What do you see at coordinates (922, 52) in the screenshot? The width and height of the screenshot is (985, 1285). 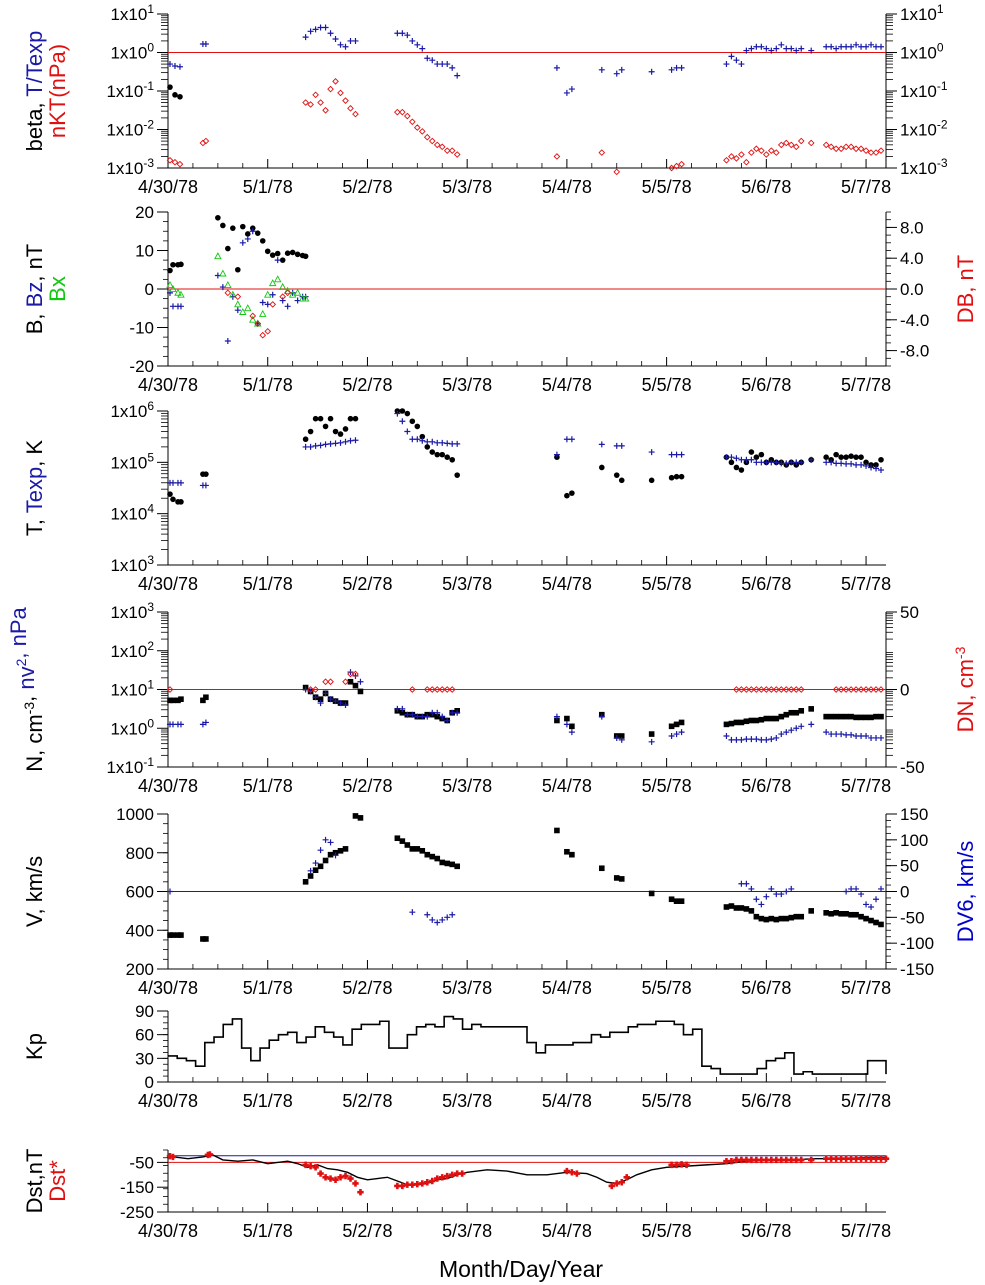 I see `y2-tick-label: 1x100` at bounding box center [922, 52].